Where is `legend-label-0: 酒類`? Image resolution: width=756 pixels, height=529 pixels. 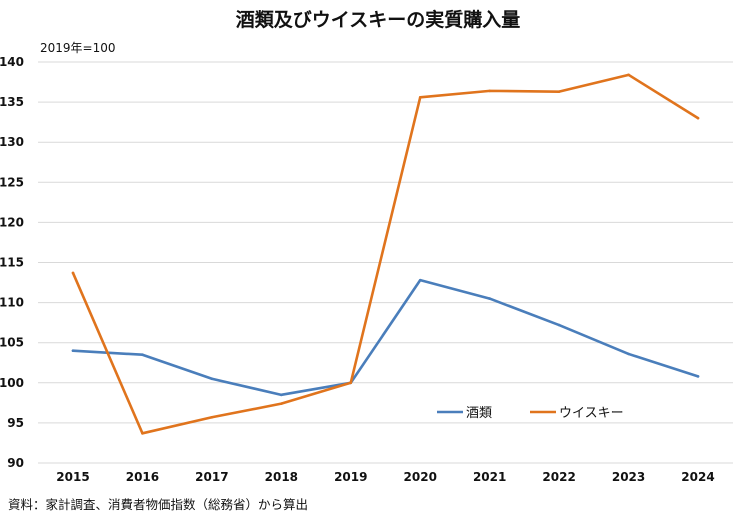 legend-label-0: 酒類 is located at coordinates (479, 413).